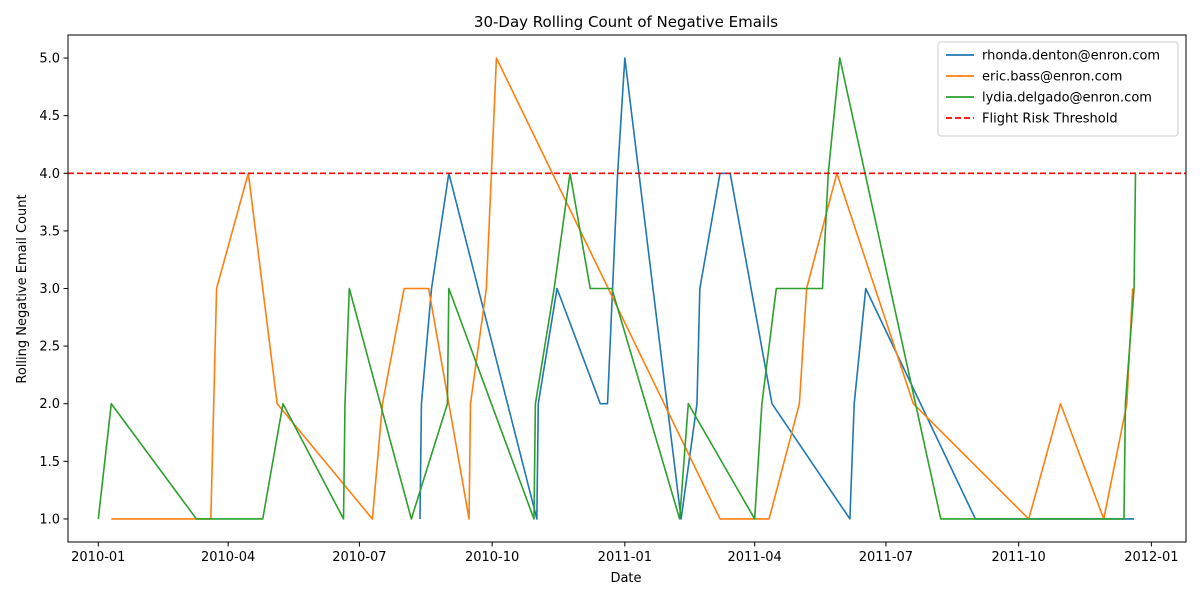  What do you see at coordinates (1067, 98) in the screenshot?
I see `legend-label: lydia.delgado@enron.com` at bounding box center [1067, 98].